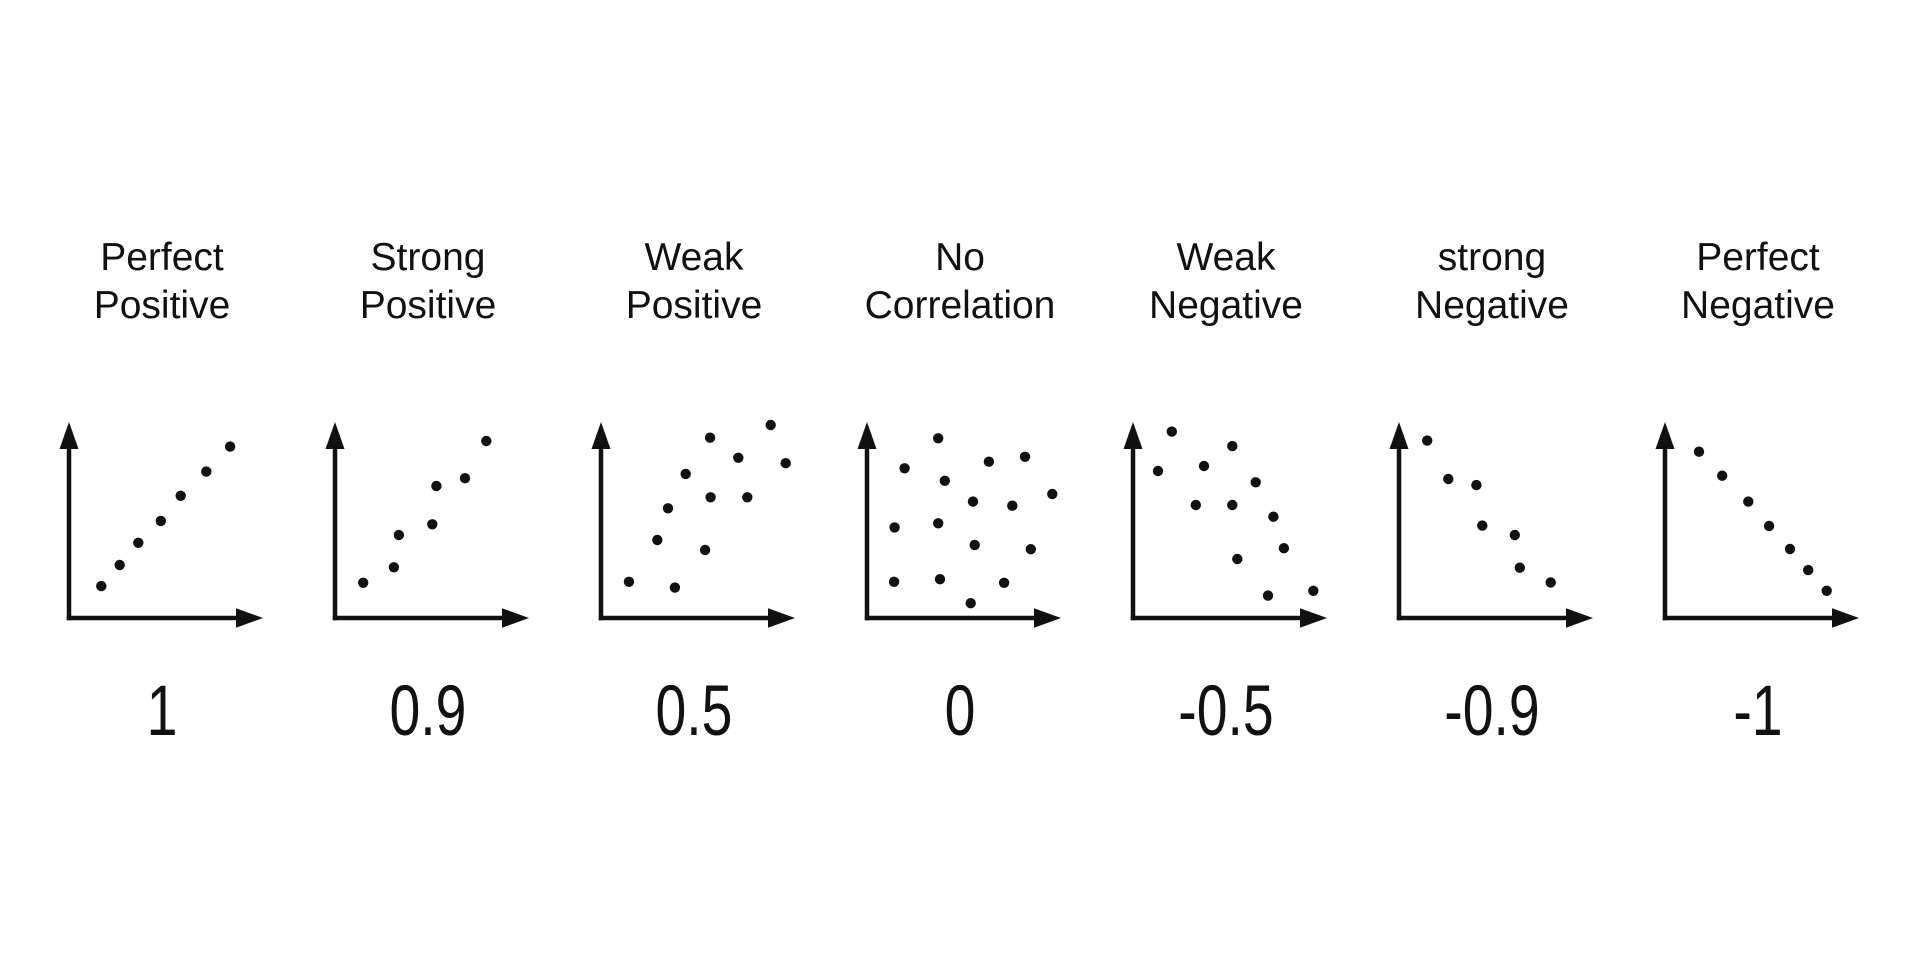  I want to click on panel-label-line2: Correlation, so click(960, 305).